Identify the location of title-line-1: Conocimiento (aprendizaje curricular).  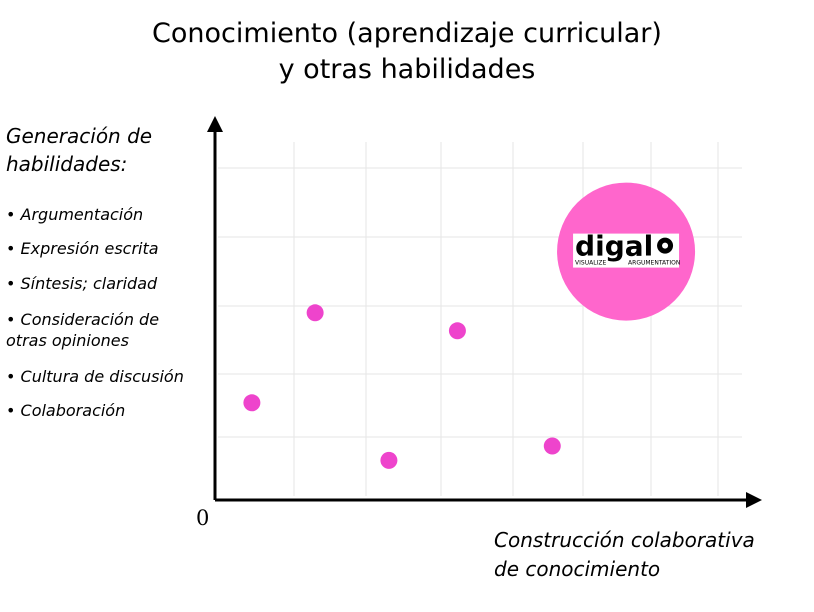
(407, 34).